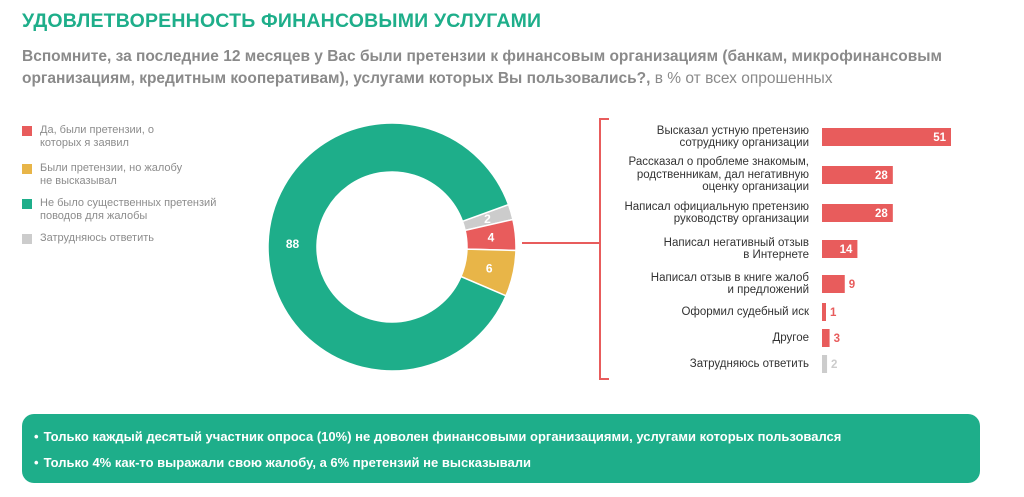 Image resolution: width=1024 pixels, height=497 pixels. What do you see at coordinates (852, 285) in the screenshot?
I see `bar-value-4: 9` at bounding box center [852, 285].